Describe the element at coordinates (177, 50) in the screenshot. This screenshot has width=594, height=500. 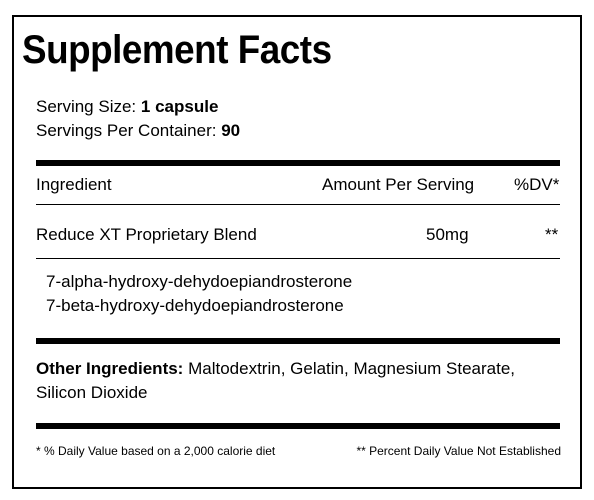
I see `panel-title: Supplement Facts` at that location.